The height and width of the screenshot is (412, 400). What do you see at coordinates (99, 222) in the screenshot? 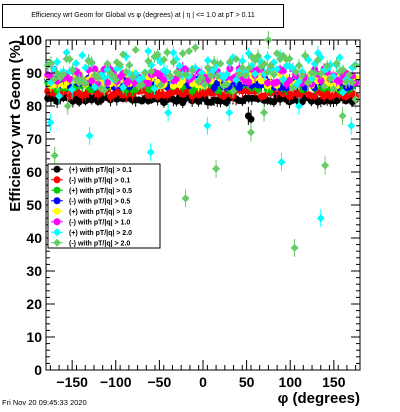
I see `legend-entry-label: (-) with pT/|q| > 1.0` at bounding box center [99, 222].